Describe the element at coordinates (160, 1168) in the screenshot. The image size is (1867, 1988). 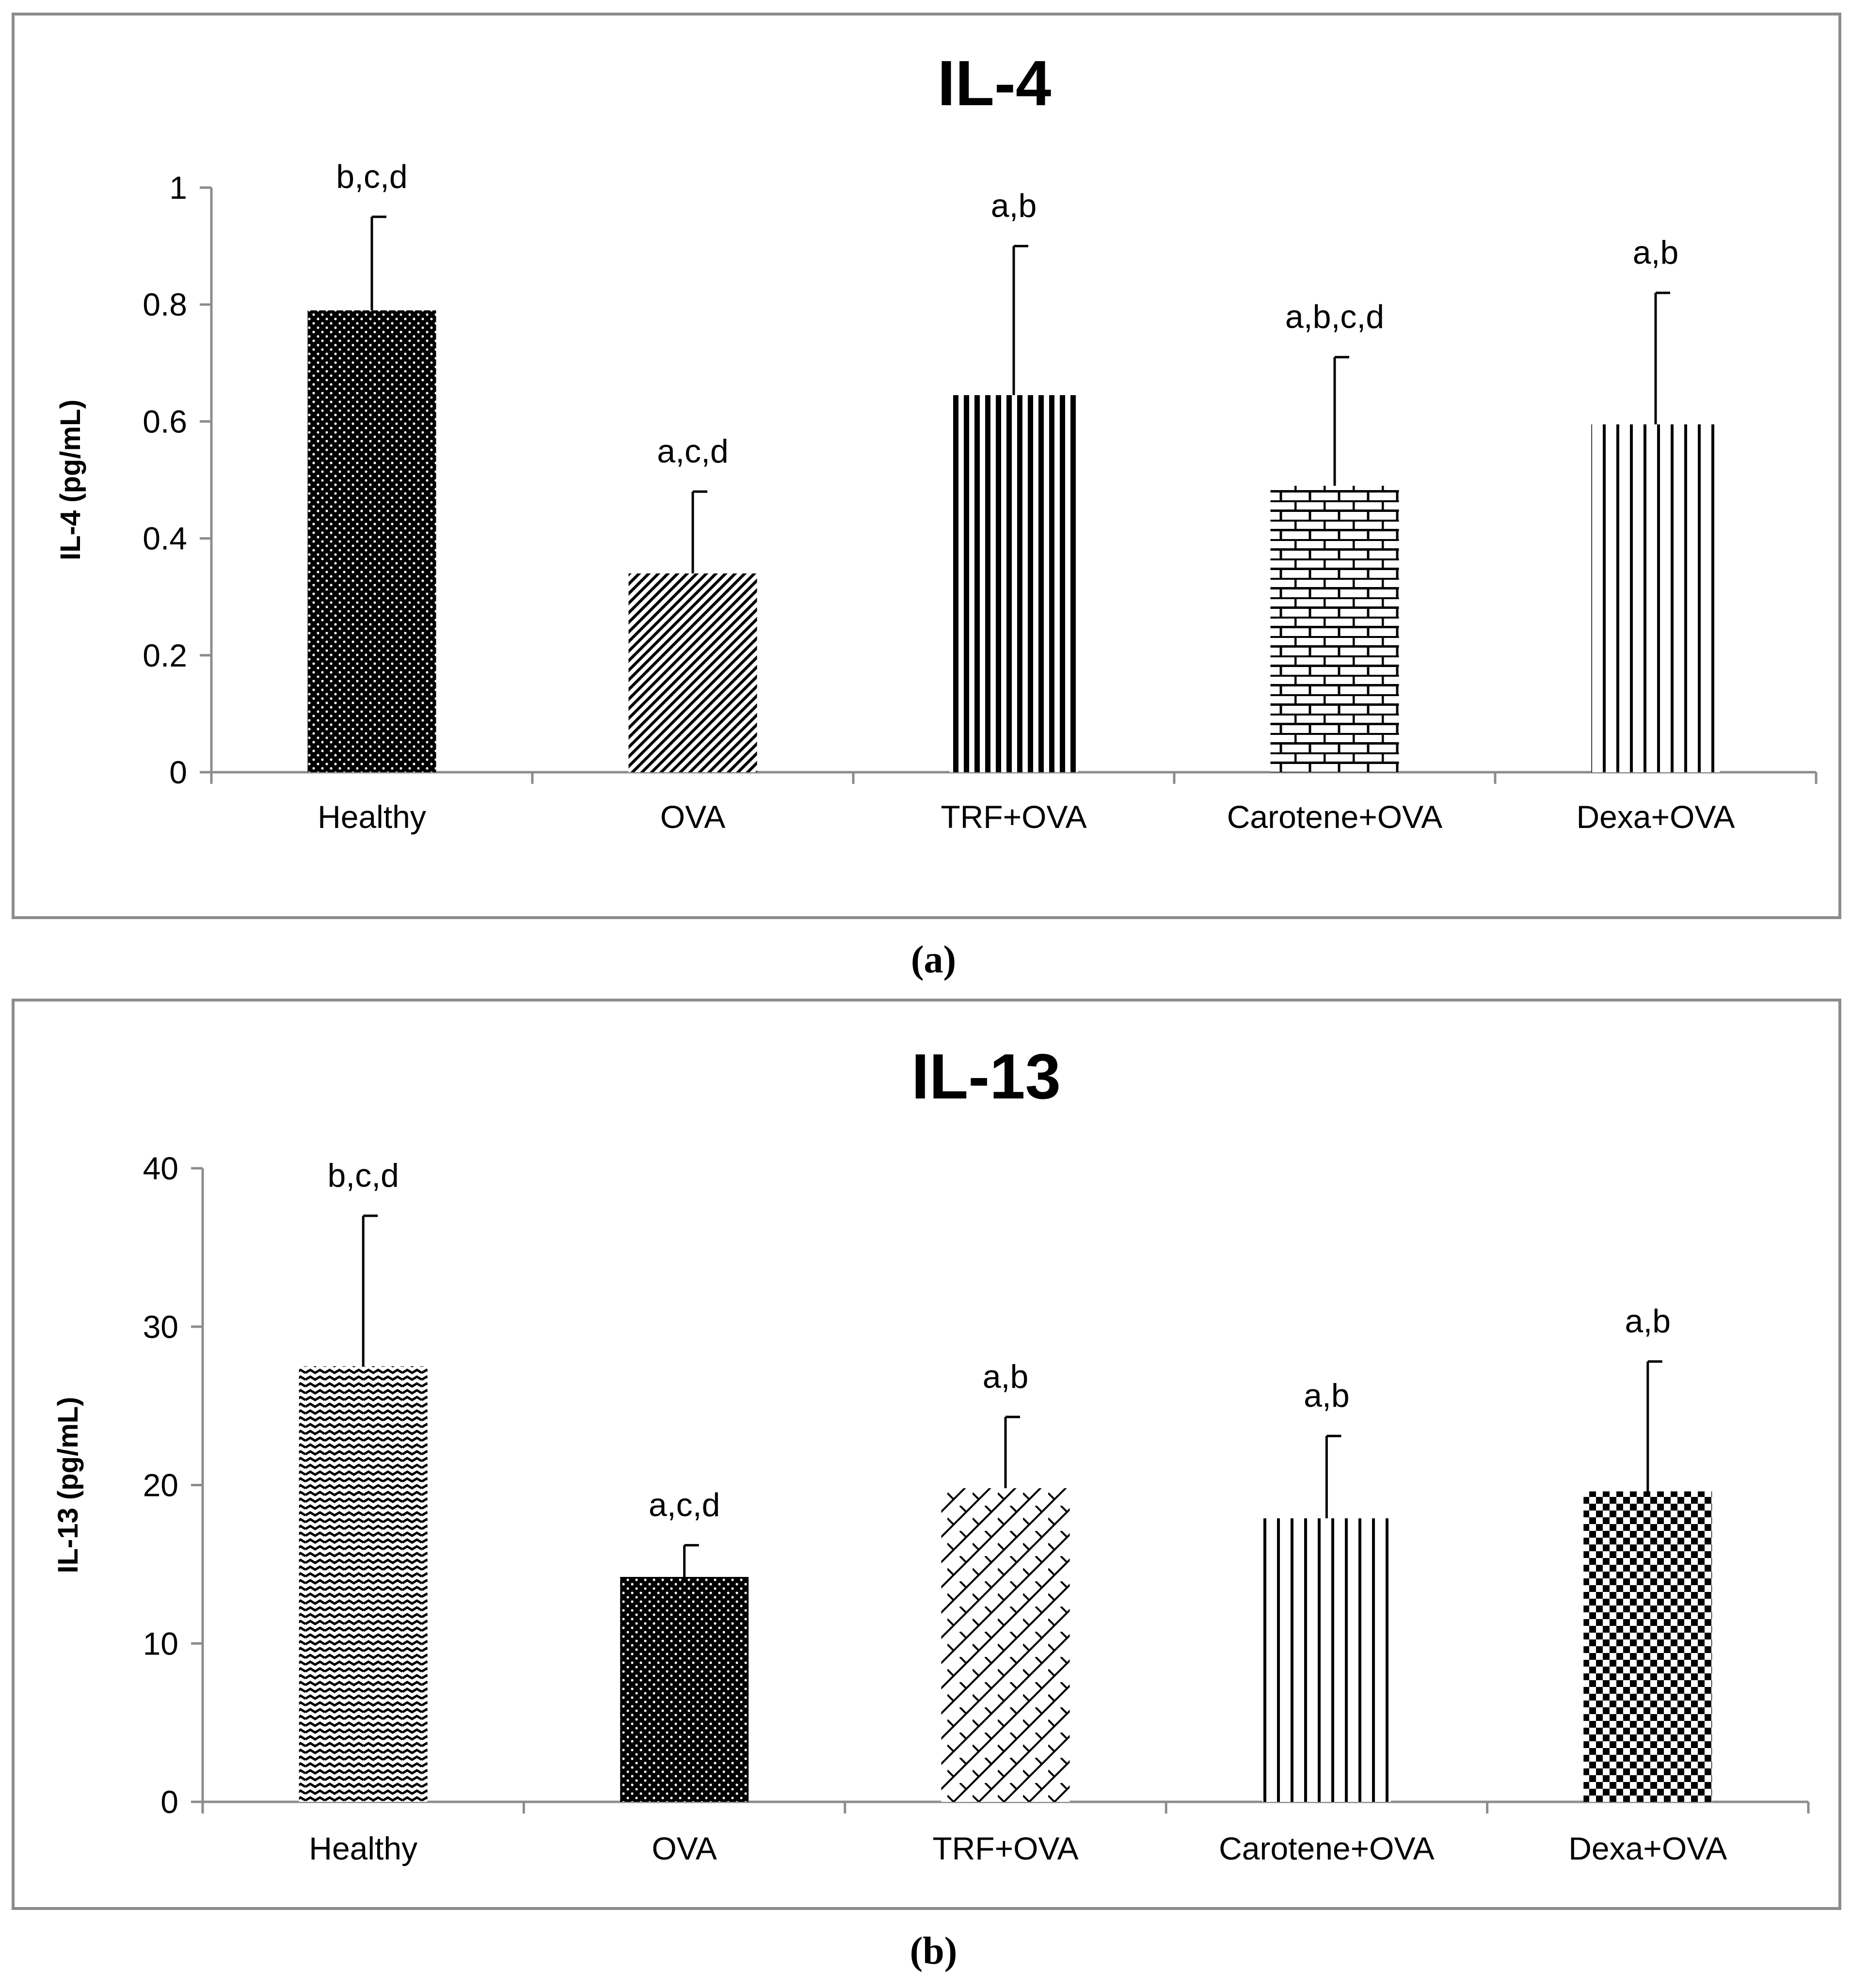
I see `y-tick-label: 40` at that location.